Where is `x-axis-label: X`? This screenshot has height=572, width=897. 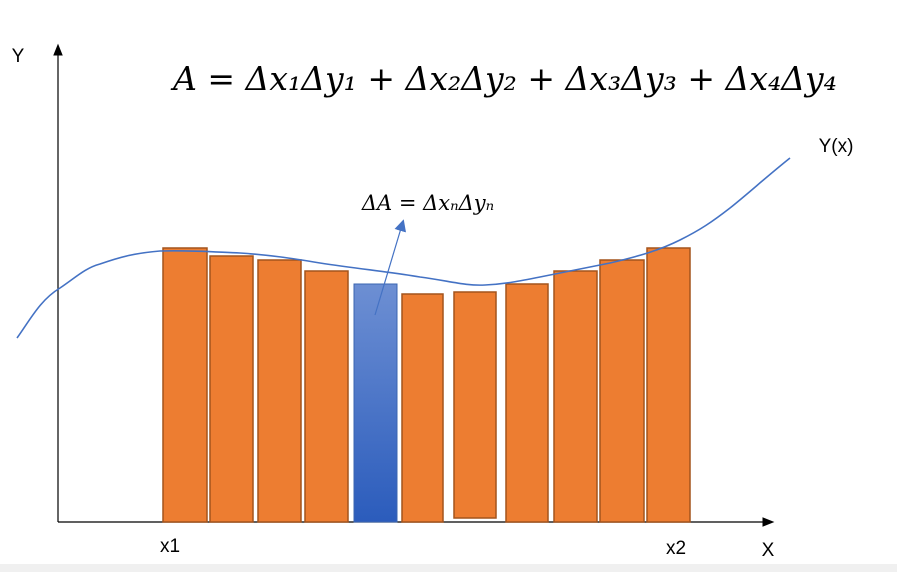 x-axis-label: X is located at coordinates (768, 550).